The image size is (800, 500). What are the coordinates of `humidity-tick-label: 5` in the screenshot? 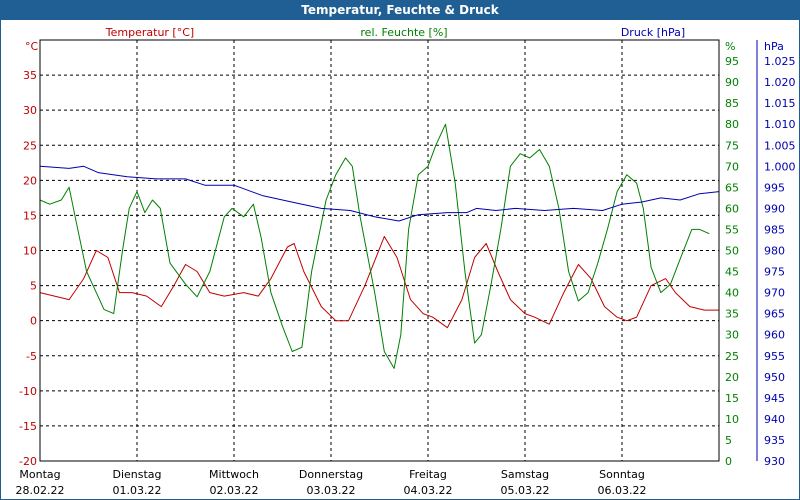 It's located at (728, 440).